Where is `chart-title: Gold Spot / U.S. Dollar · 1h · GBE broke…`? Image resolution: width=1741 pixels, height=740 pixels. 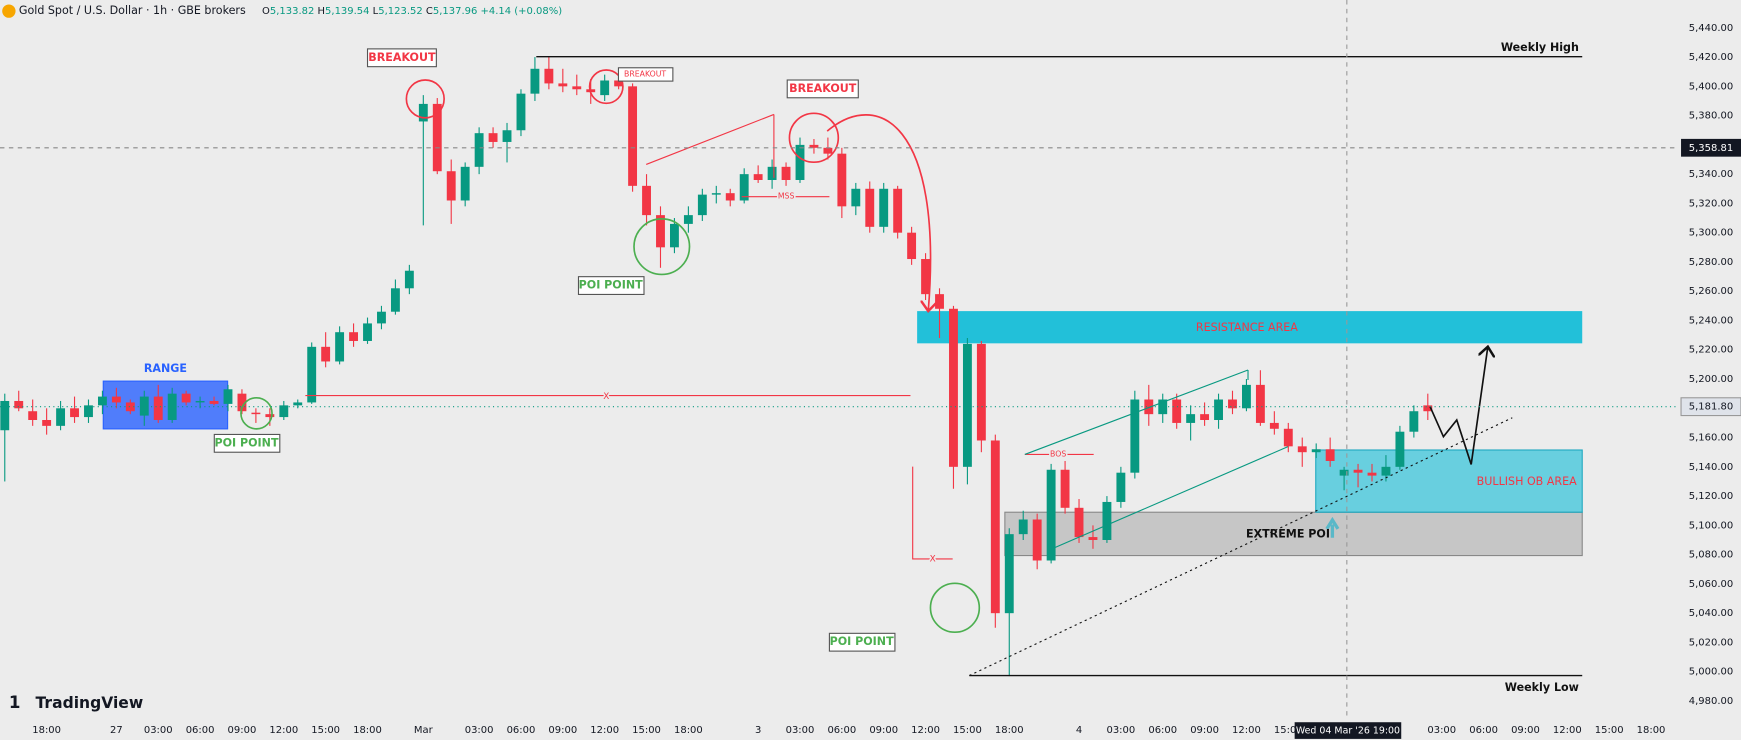 chart-title: Gold Spot / U.S. Dollar · 1h · GBE broke… is located at coordinates (132, 10).